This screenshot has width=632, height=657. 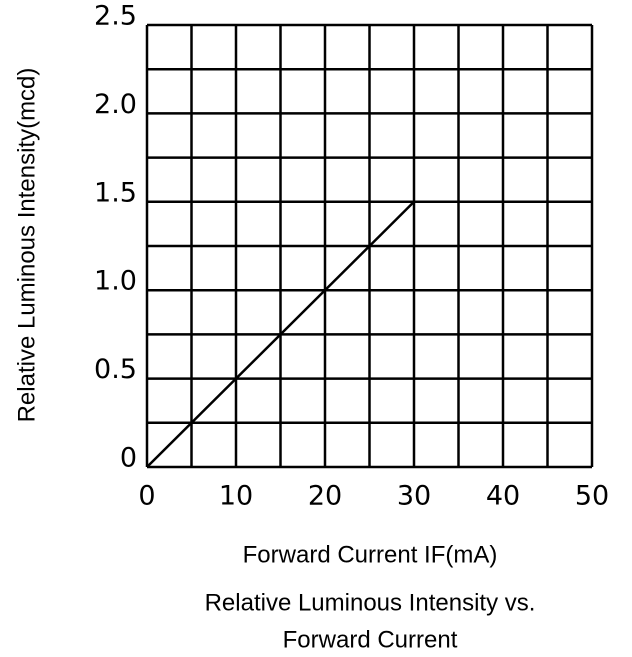 What do you see at coordinates (370, 554) in the screenshot?
I see `x-axis-label: Forward Current IF(mA)` at bounding box center [370, 554].